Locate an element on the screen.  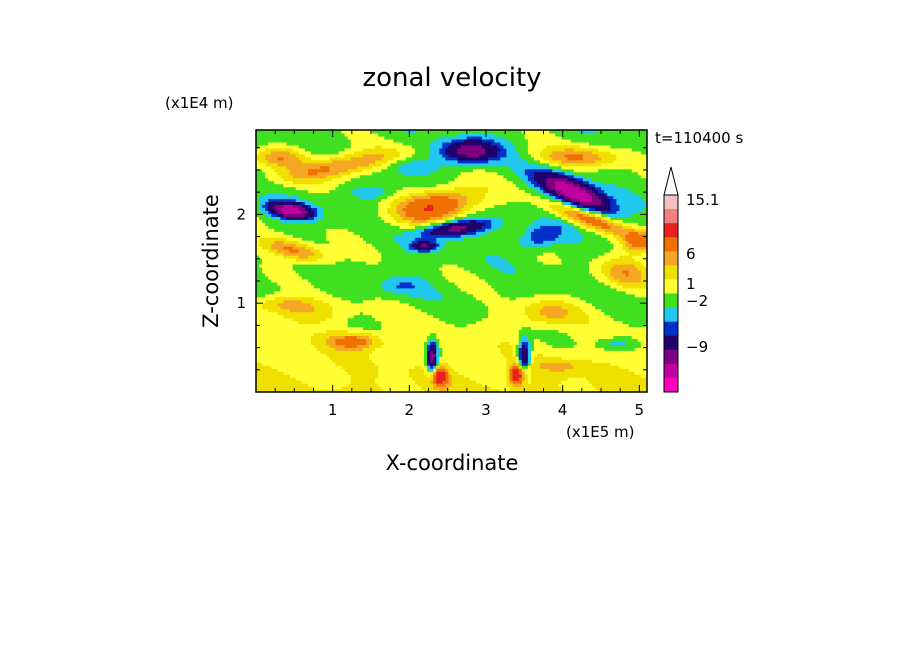
colorbar-label: −2 is located at coordinates (697, 301).